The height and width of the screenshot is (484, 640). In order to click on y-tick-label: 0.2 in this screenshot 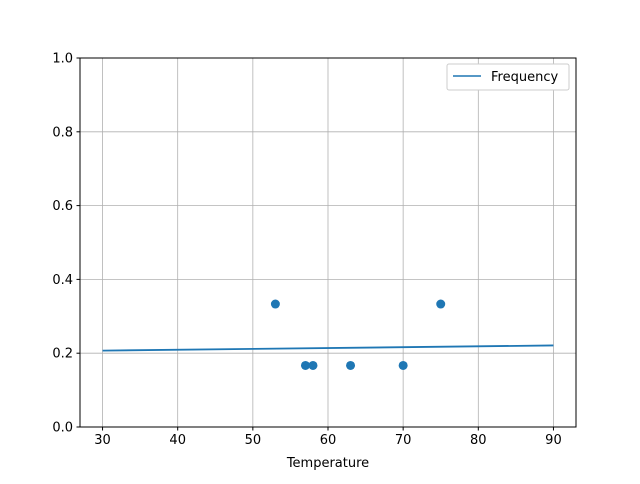, I will do `click(62, 354)`.